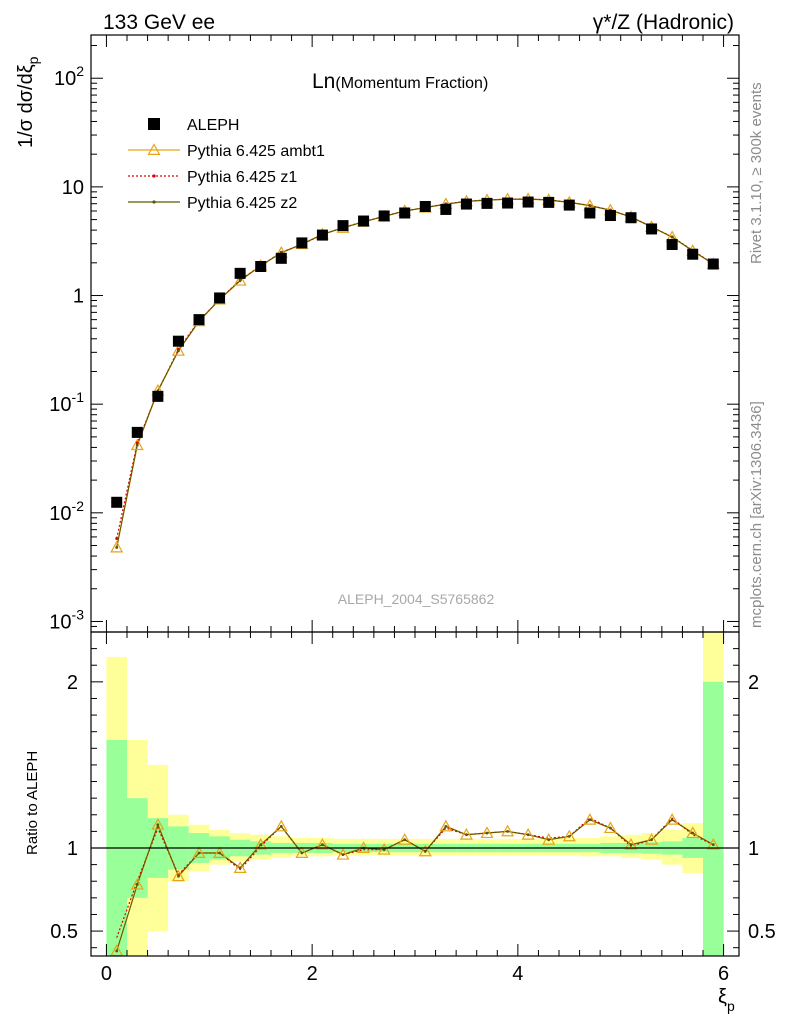  What do you see at coordinates (713, 818) in the screenshot?
I see `ratio-stat-band` at bounding box center [713, 818].